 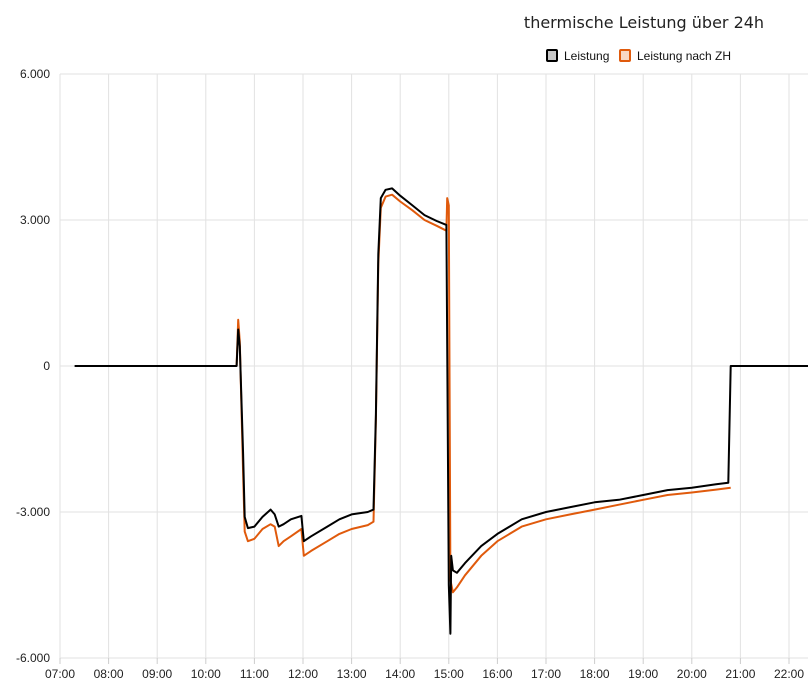 I want to click on y-tick-label: -6.000, so click(x=33, y=658).